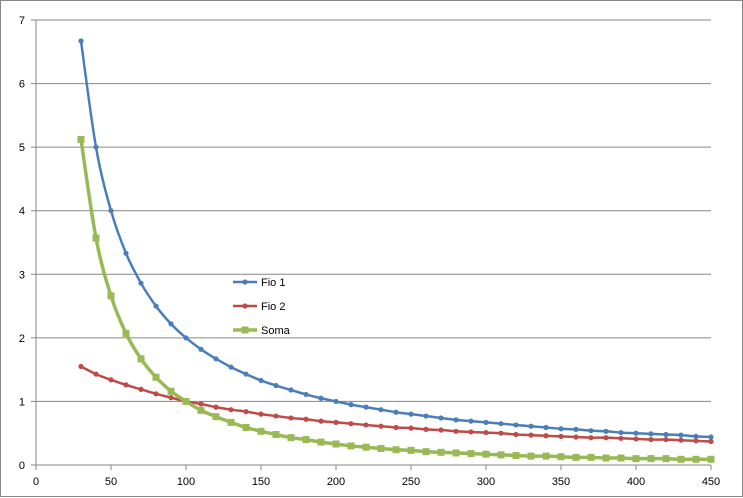 This screenshot has height=498, width=743. What do you see at coordinates (22, 339) in the screenshot?
I see `y-tick-label: 2` at bounding box center [22, 339].